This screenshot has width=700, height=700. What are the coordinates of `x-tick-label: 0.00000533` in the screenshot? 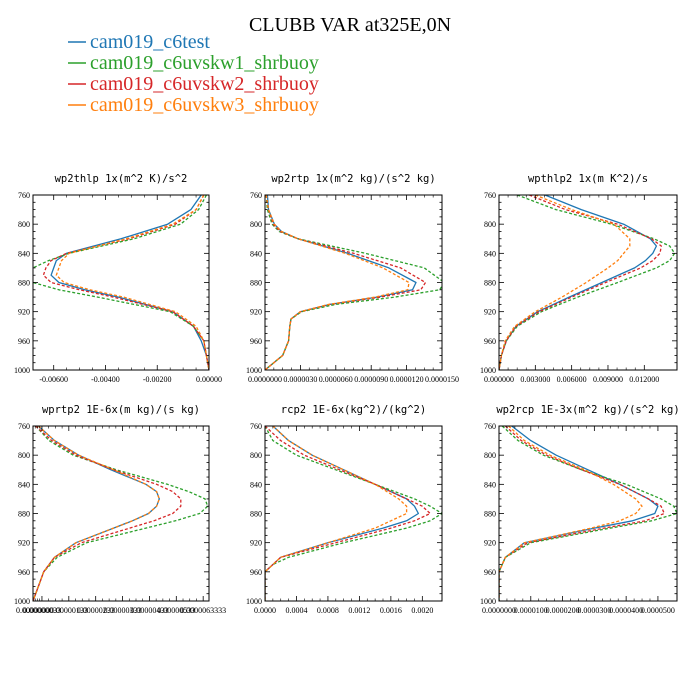 It's located at (176, 610).